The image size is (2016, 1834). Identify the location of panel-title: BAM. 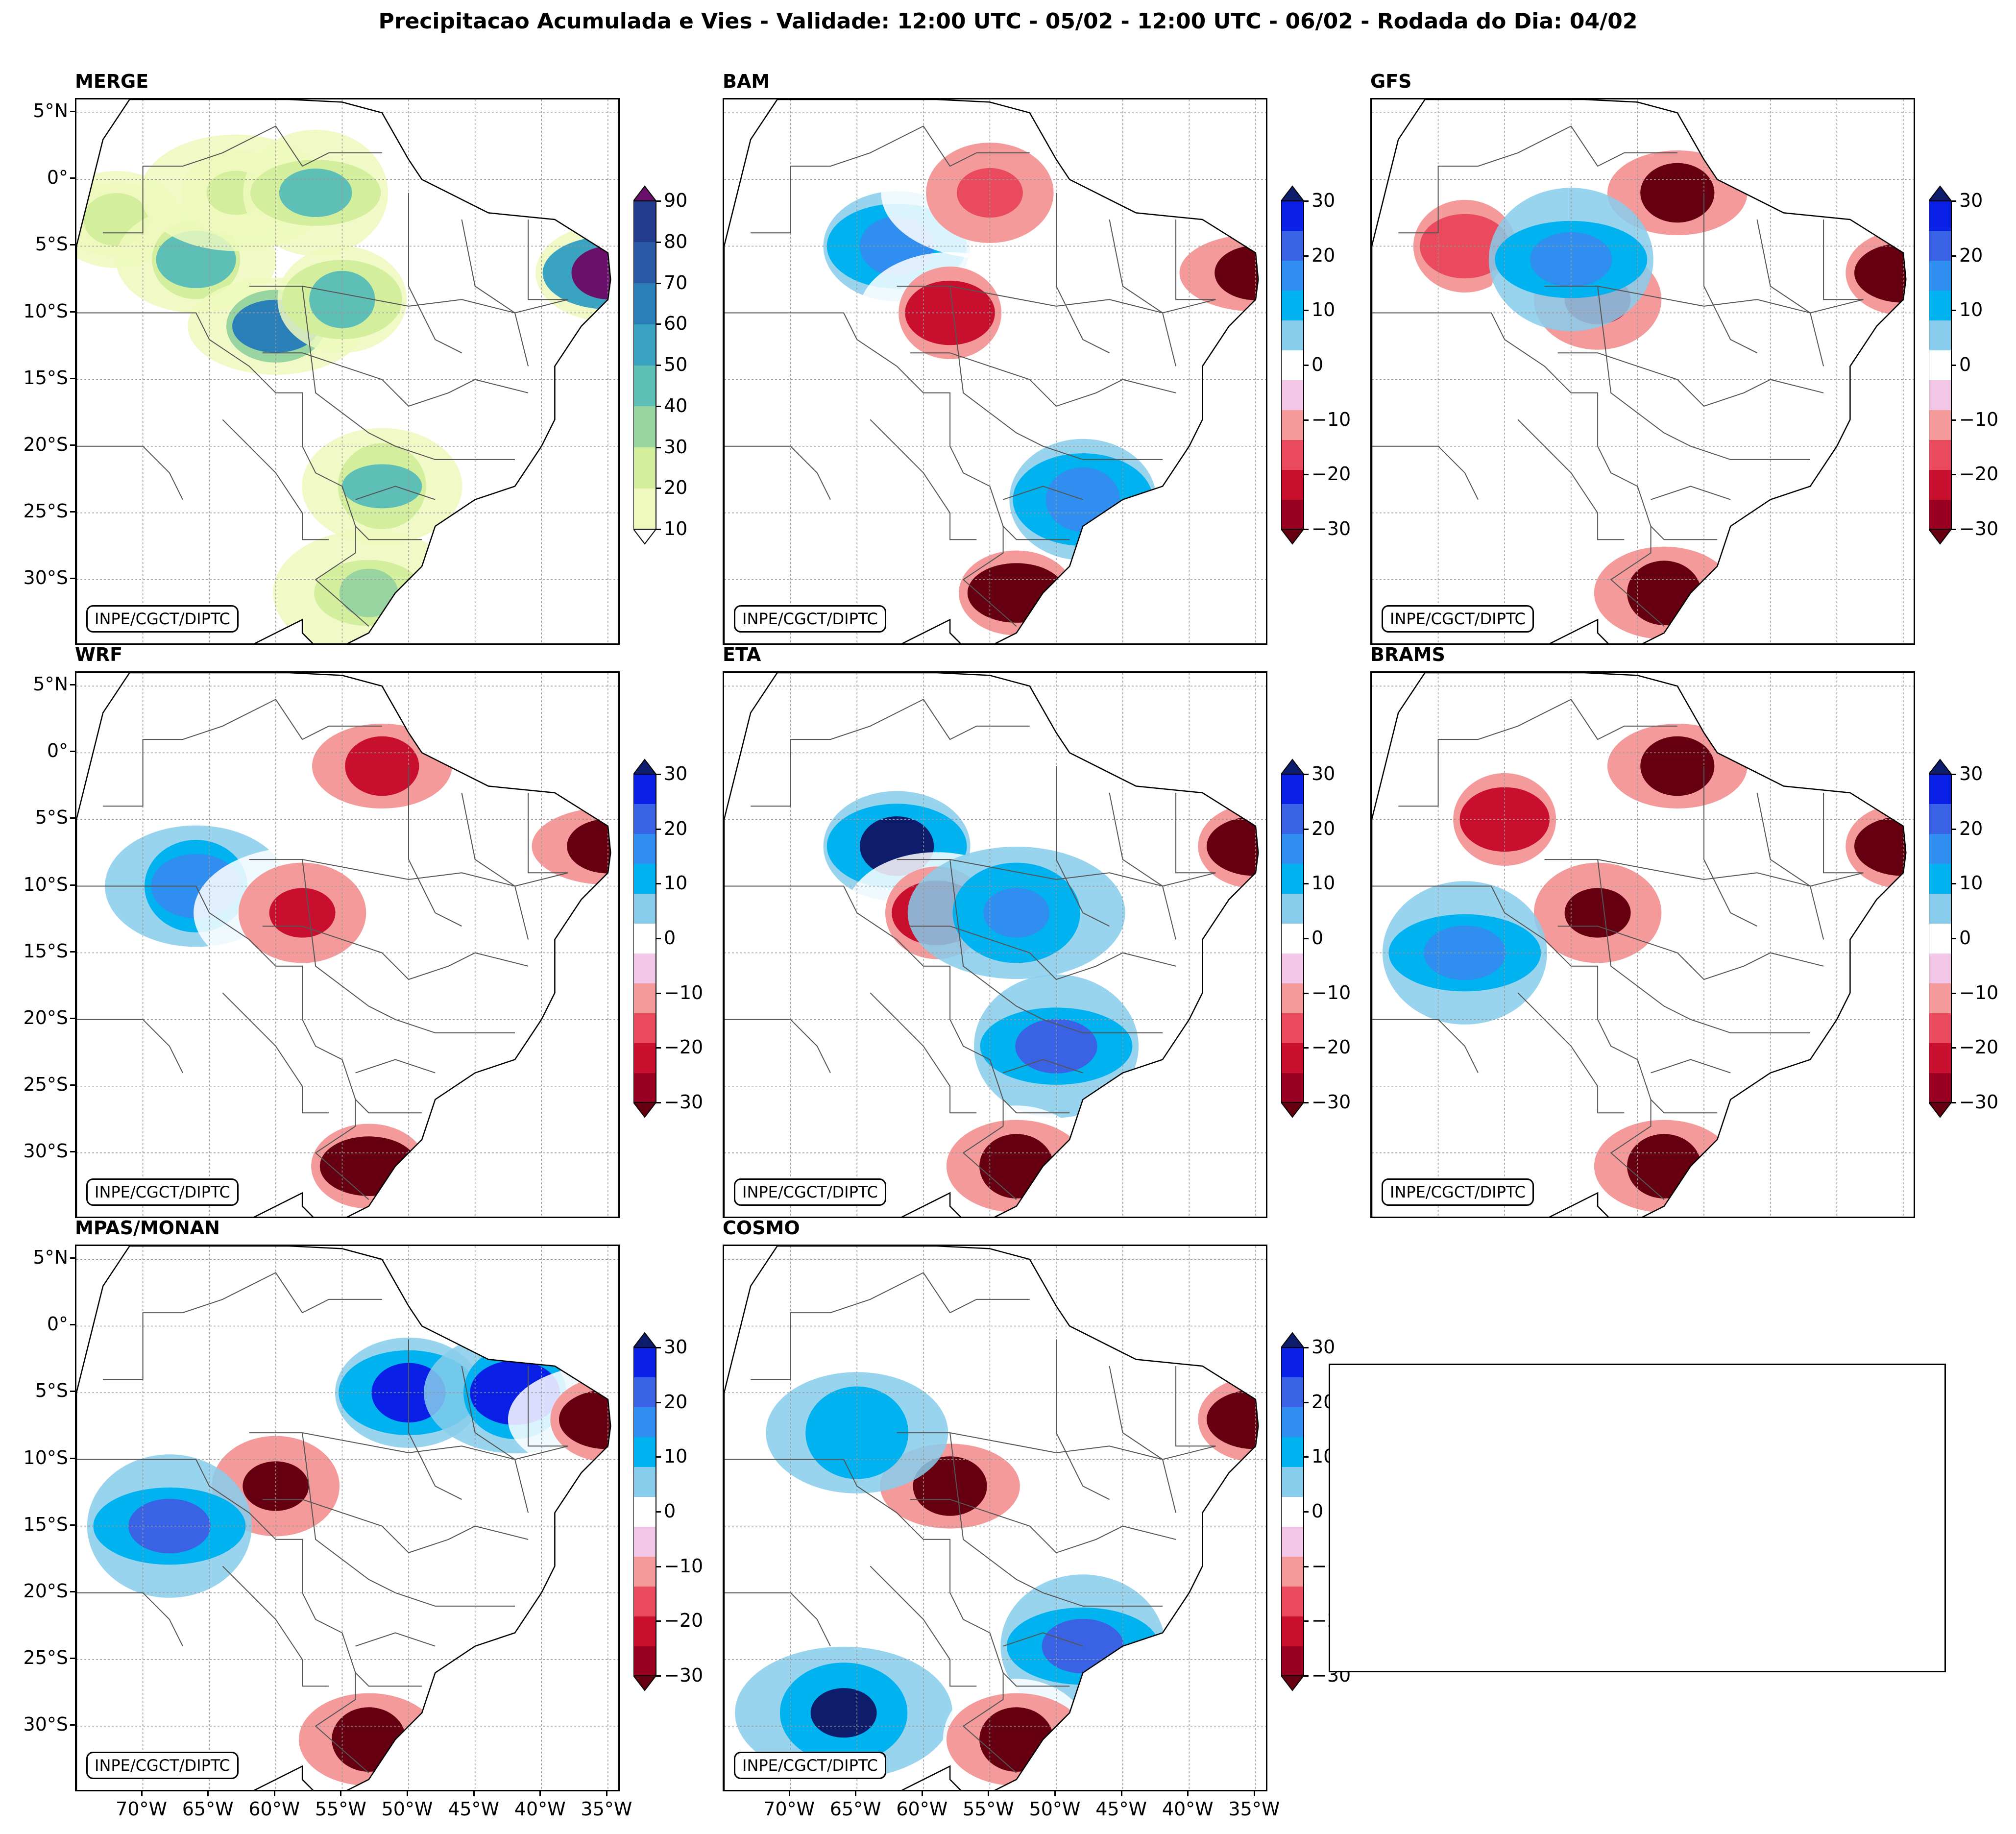
(746, 82).